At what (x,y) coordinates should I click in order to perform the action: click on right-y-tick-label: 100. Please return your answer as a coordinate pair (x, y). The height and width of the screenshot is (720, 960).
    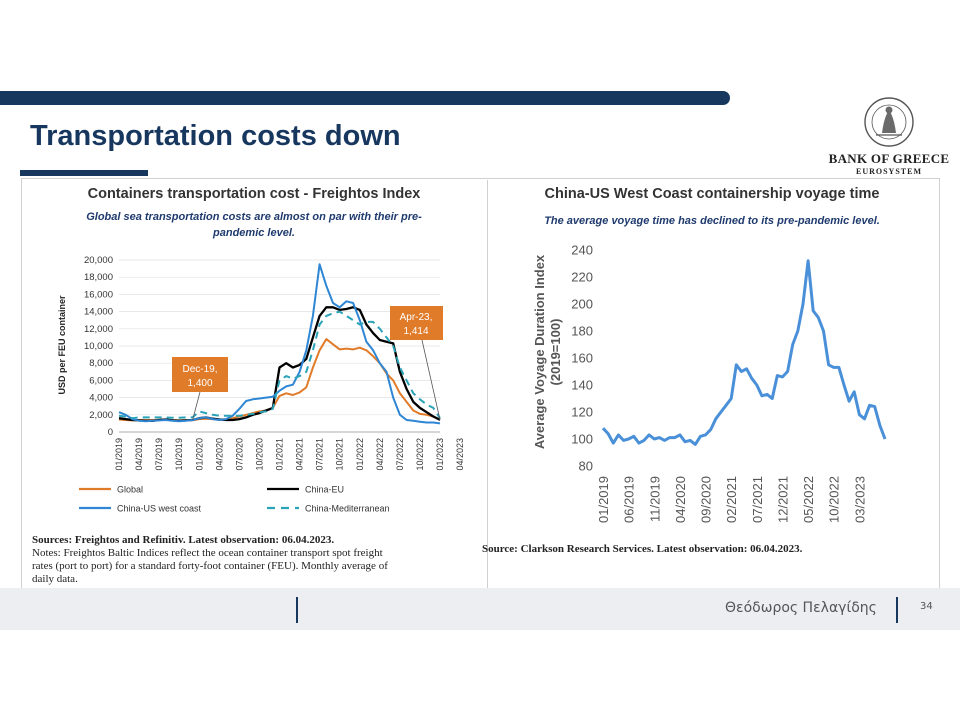
    Looking at the image, I should click on (582, 439).